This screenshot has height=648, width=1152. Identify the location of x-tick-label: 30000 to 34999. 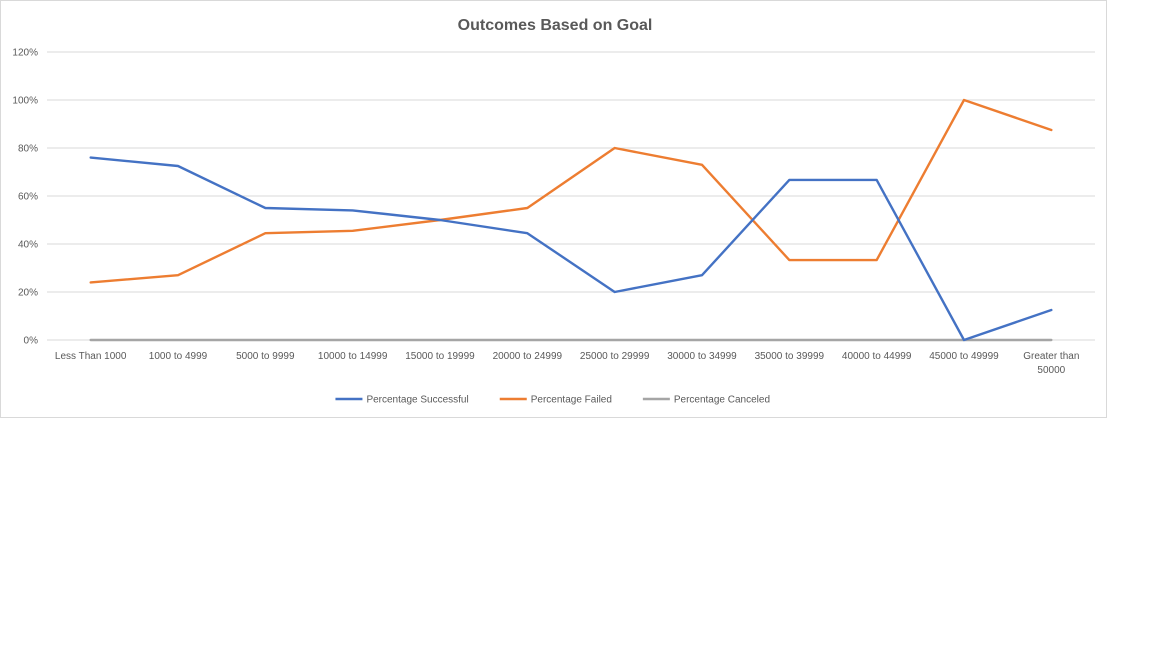
(702, 356).